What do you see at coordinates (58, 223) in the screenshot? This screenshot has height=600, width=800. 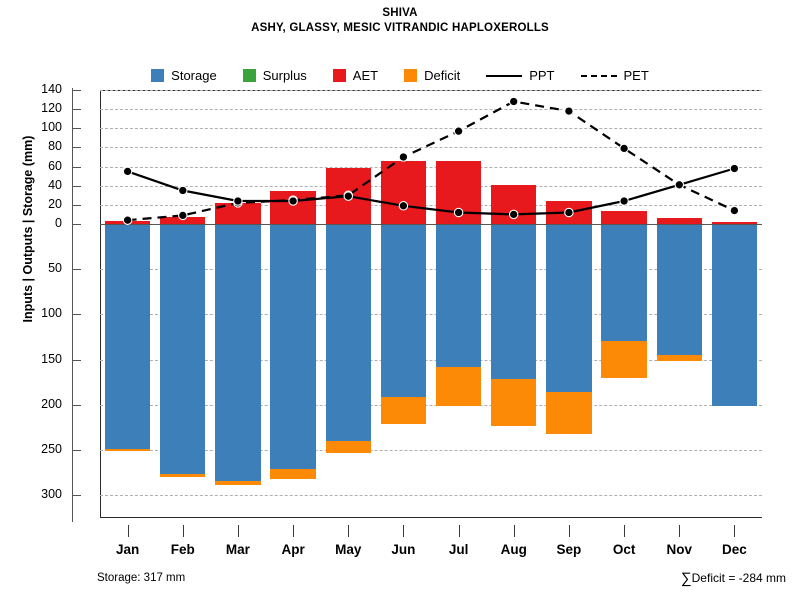 I see `y-axis-tick-label: 0` at bounding box center [58, 223].